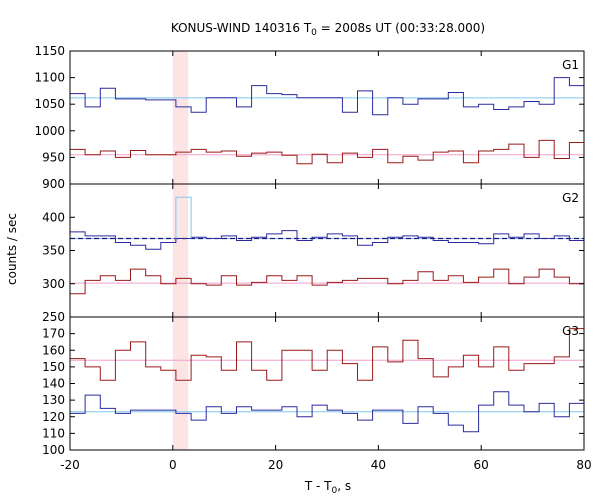  What do you see at coordinates (53, 157) in the screenshot?
I see `y-tick-label: 950` at bounding box center [53, 157].